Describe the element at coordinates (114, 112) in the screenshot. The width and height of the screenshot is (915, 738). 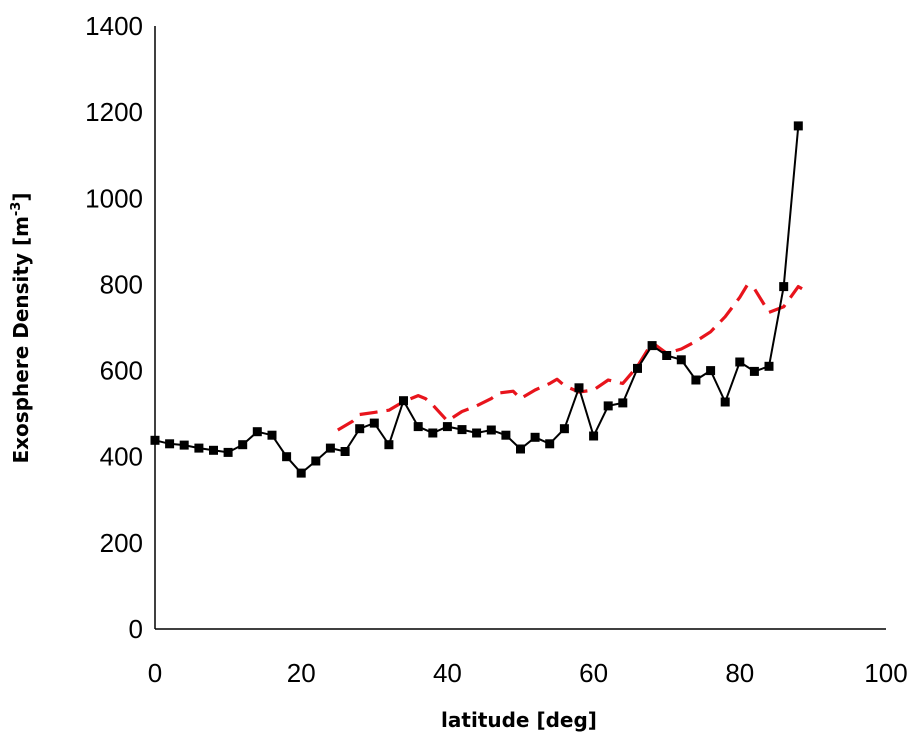
I see `y-tick-label: 1200` at that location.